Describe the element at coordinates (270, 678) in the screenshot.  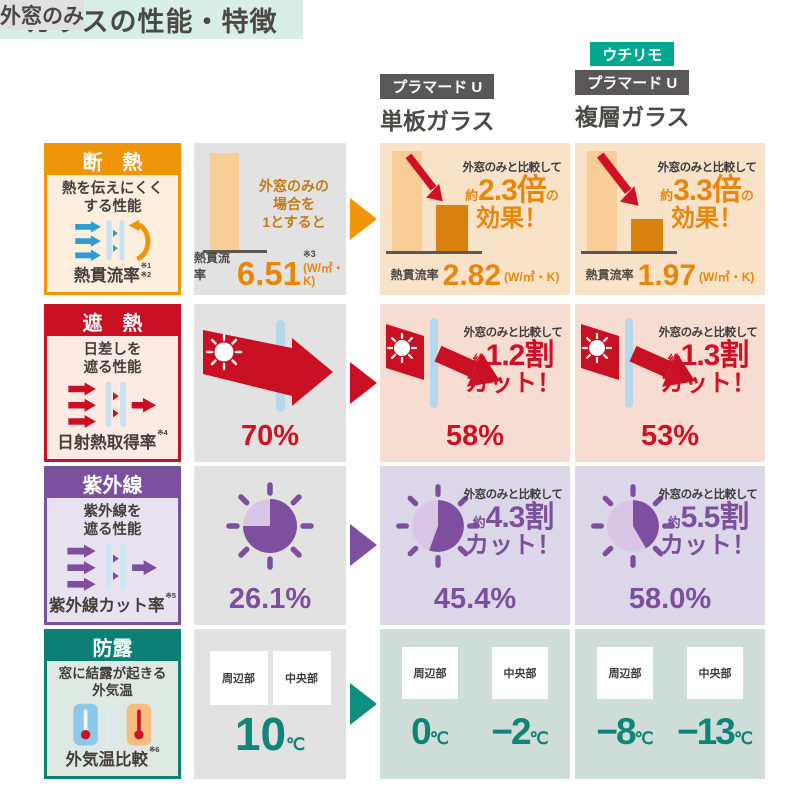
I see `position-chips: 周辺部 中央部` at that location.